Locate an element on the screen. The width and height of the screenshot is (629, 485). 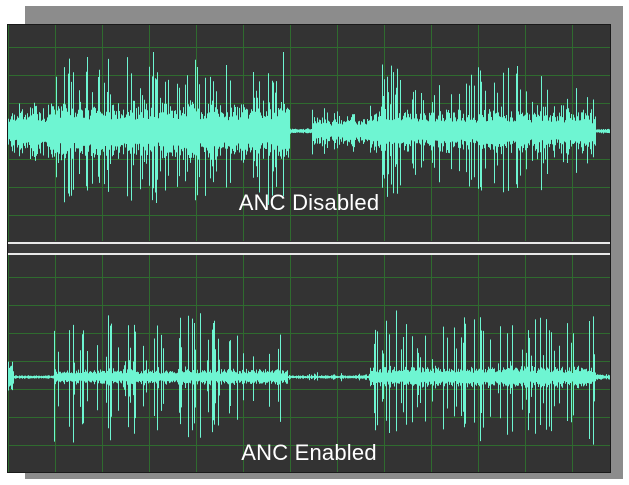
track-label-anc-disabled: ANC Disabled is located at coordinates (309, 202).